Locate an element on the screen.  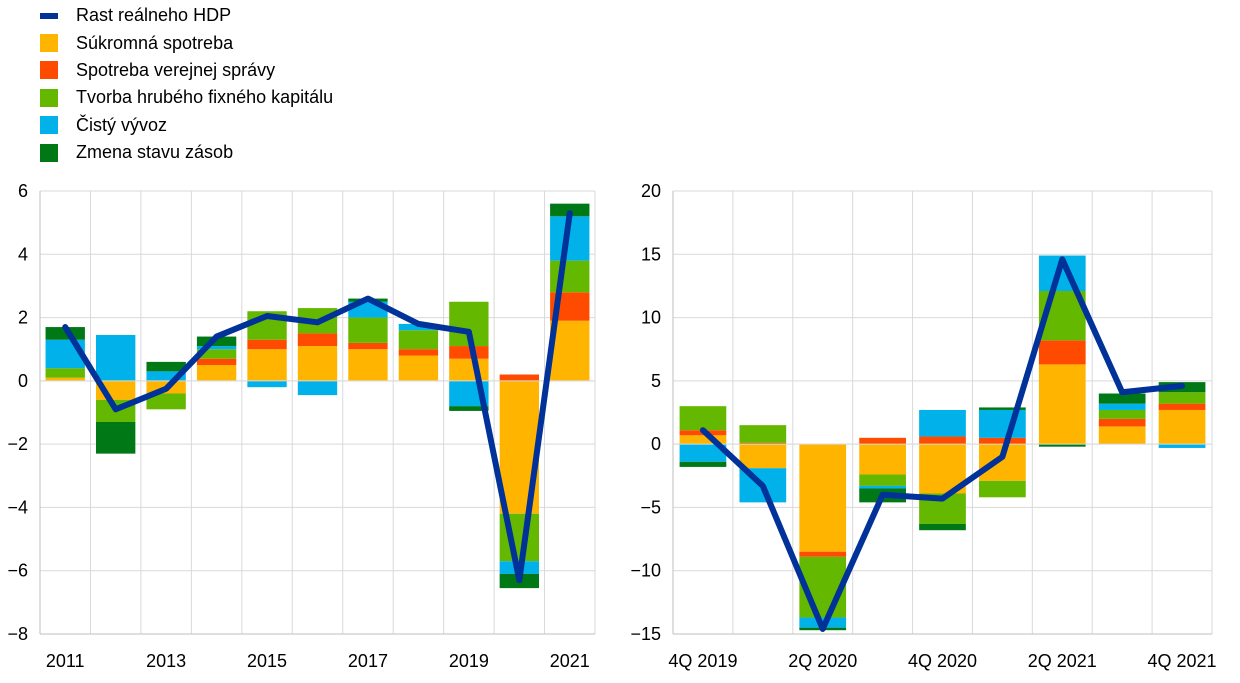
legend-item-inventories: Zmena stavu zásob is located at coordinates (186, 152).